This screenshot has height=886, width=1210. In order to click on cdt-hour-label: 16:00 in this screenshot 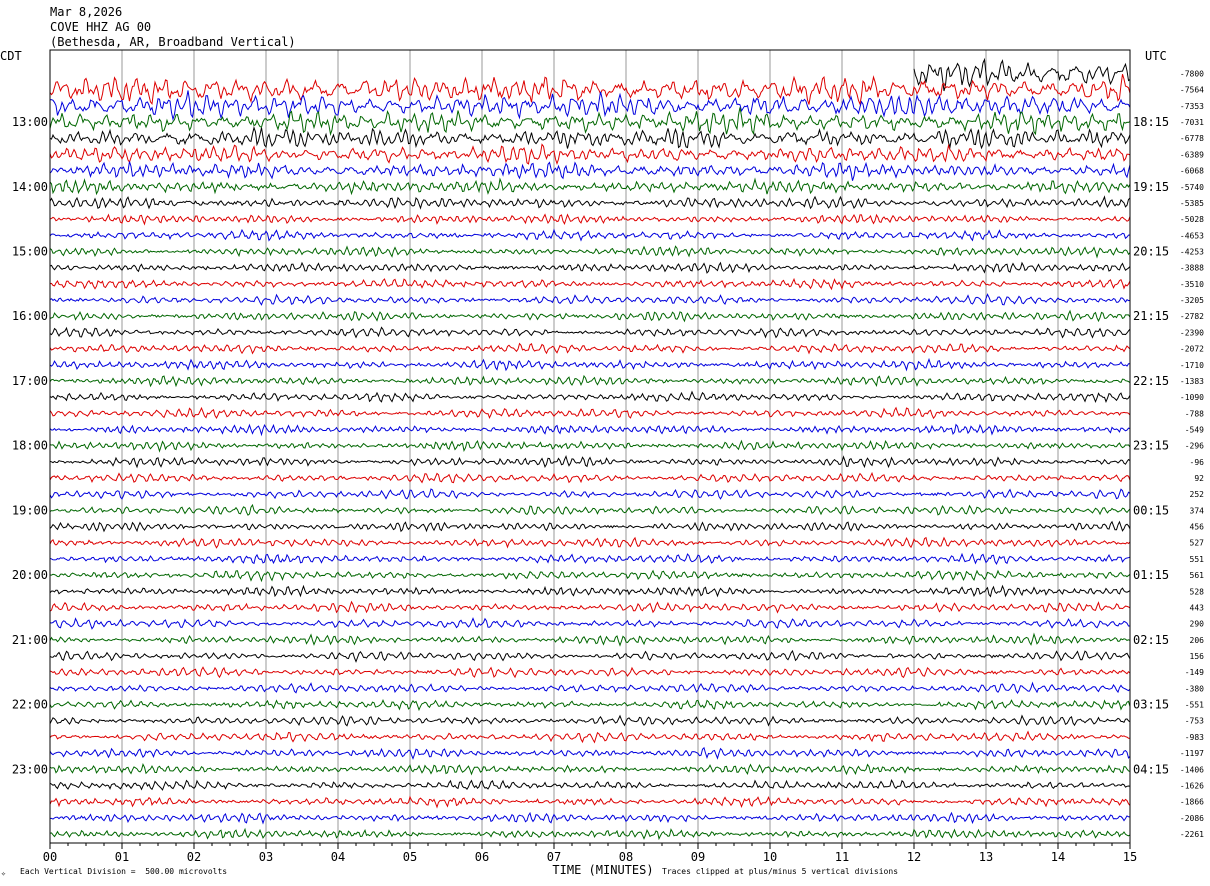, I will do `click(30, 316)`.